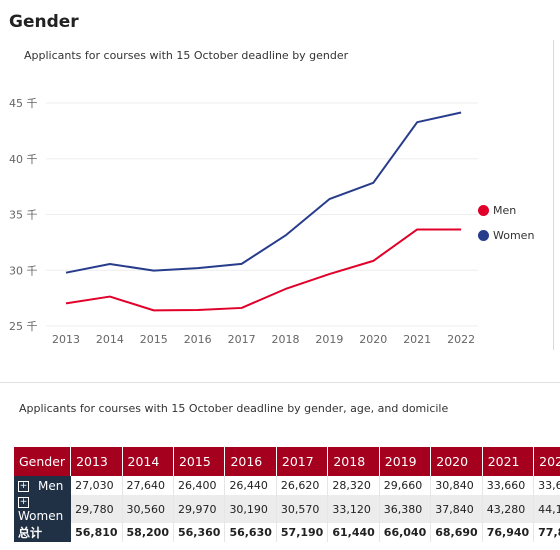 The width and height of the screenshot is (560, 550). I want to click on table-header-year: 2020, so click(456, 461).